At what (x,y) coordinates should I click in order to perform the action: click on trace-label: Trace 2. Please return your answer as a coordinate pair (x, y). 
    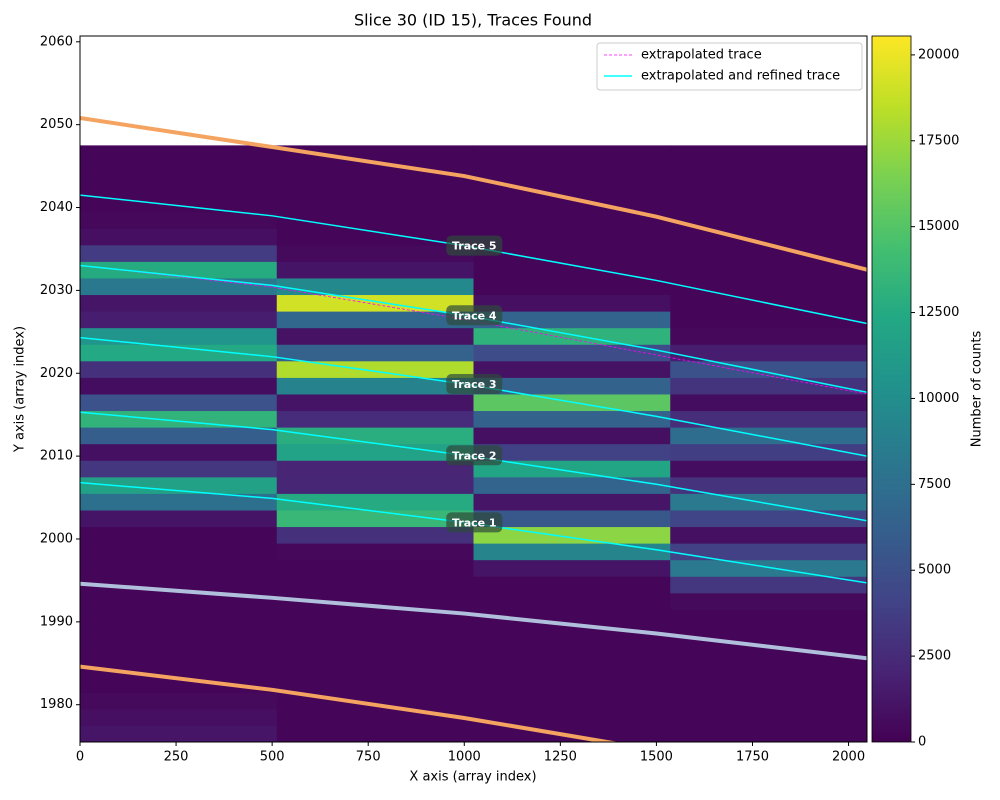
    Looking at the image, I should click on (474, 455).